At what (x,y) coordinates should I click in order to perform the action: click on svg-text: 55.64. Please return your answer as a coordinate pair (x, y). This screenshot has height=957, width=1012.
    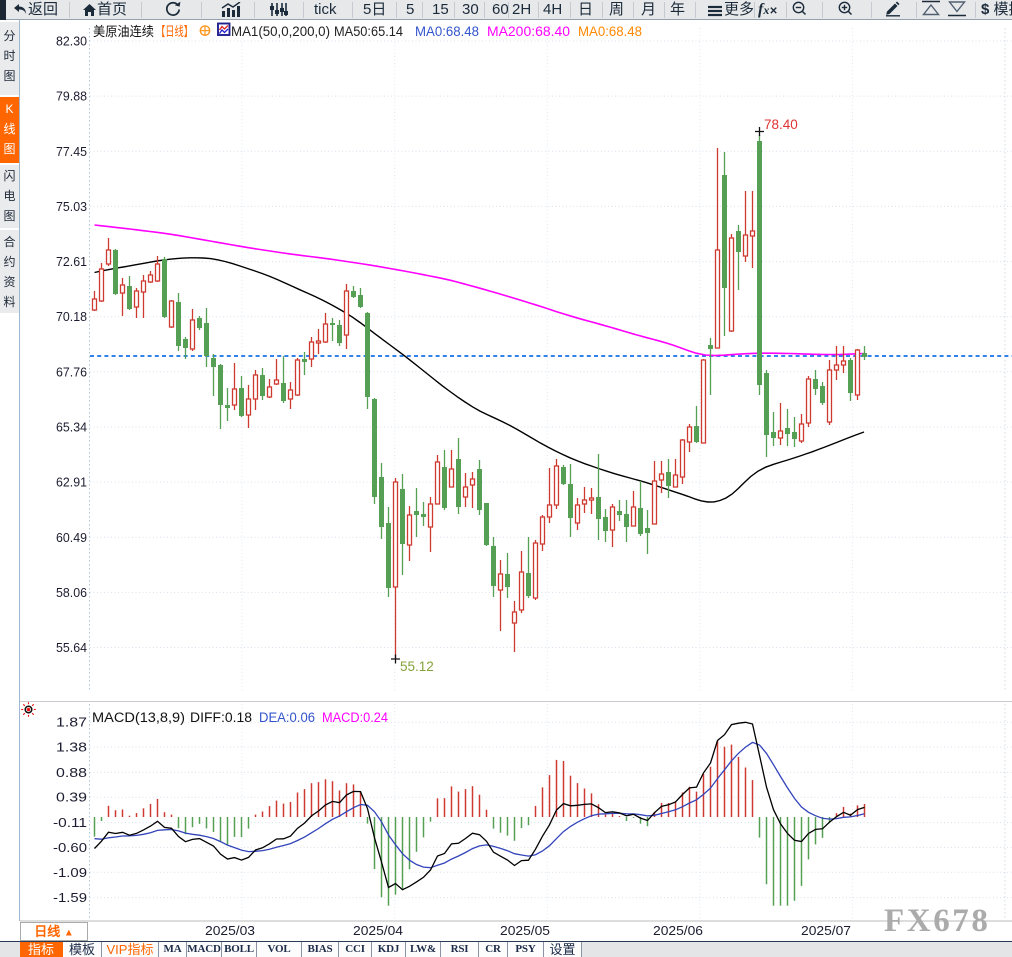
    Looking at the image, I should click on (71, 647).